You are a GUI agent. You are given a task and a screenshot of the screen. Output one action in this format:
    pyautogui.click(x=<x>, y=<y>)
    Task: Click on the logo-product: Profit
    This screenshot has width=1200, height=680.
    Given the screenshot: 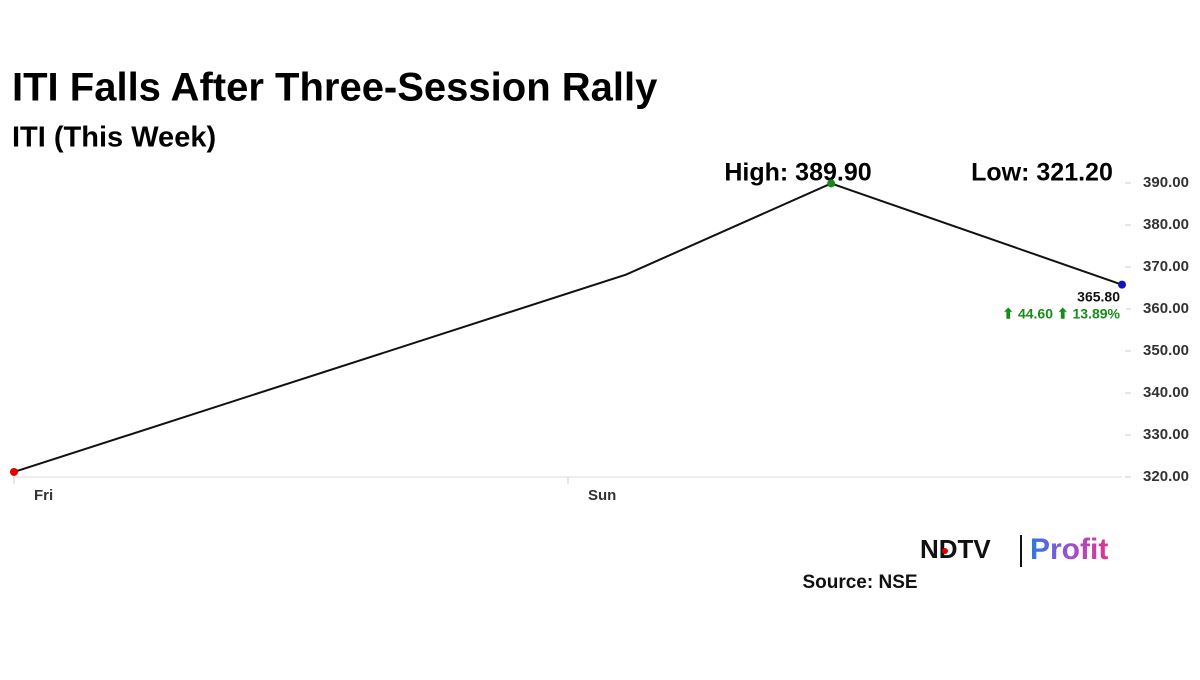 What is the action you would take?
    pyautogui.click(x=1069, y=549)
    